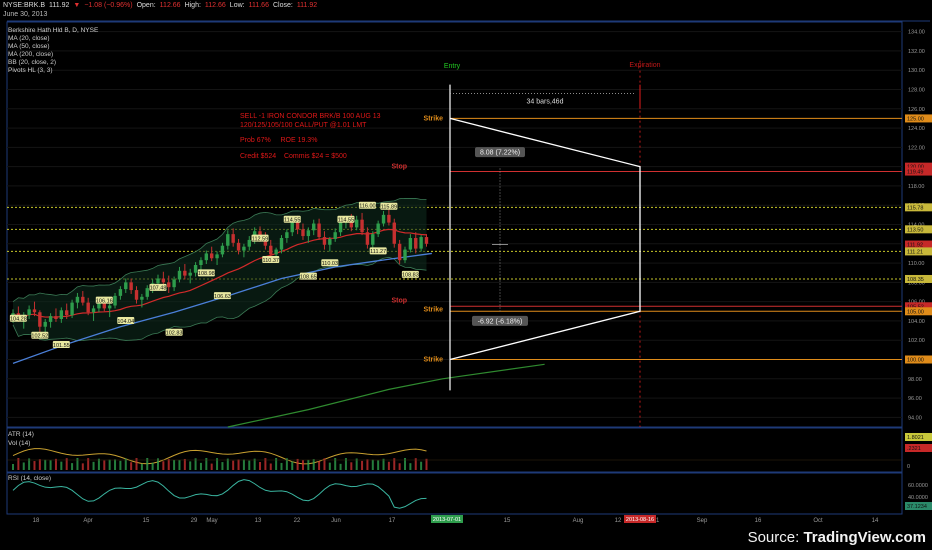 This screenshot has height=550, width=932. I want to click on price-tag-text: 105.52, so click(915, 307).